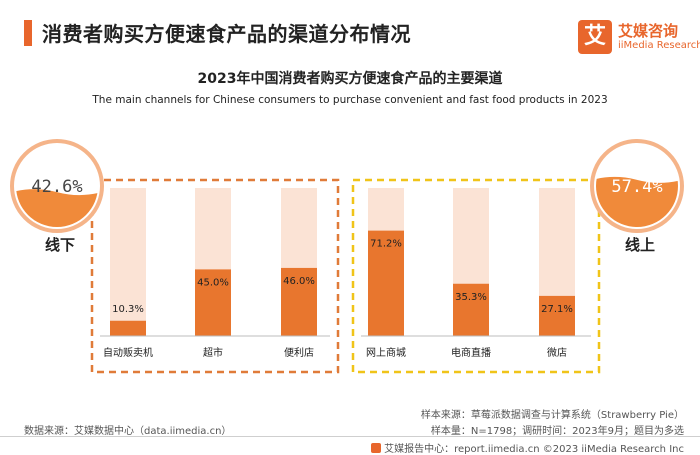 The height and width of the screenshot is (455, 700). Describe the element at coordinates (128, 352) in the screenshot. I see `category-label: 自动贩卖机` at that location.